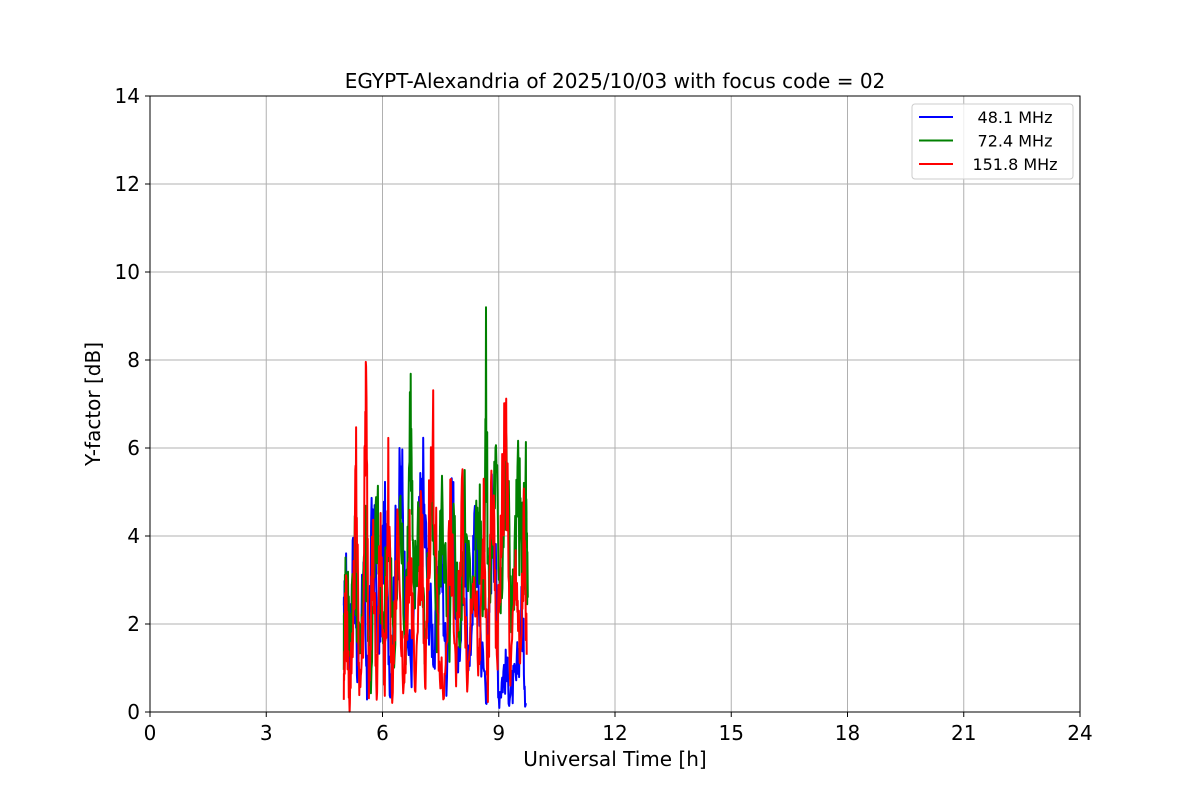  Describe the element at coordinates (266, 733) in the screenshot. I see `x-tick-label: 3` at that location.